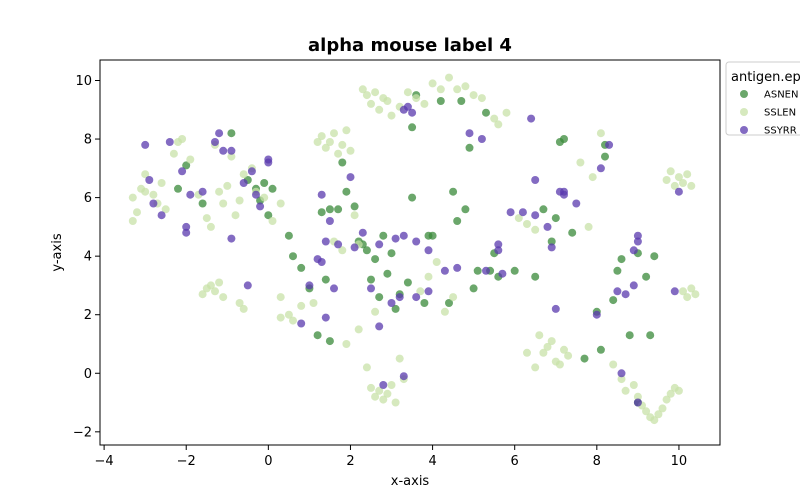 Image resolution: width=800 pixels, height=500 pixels. I want to click on y-tick-label-0: −2, so click(82, 432).